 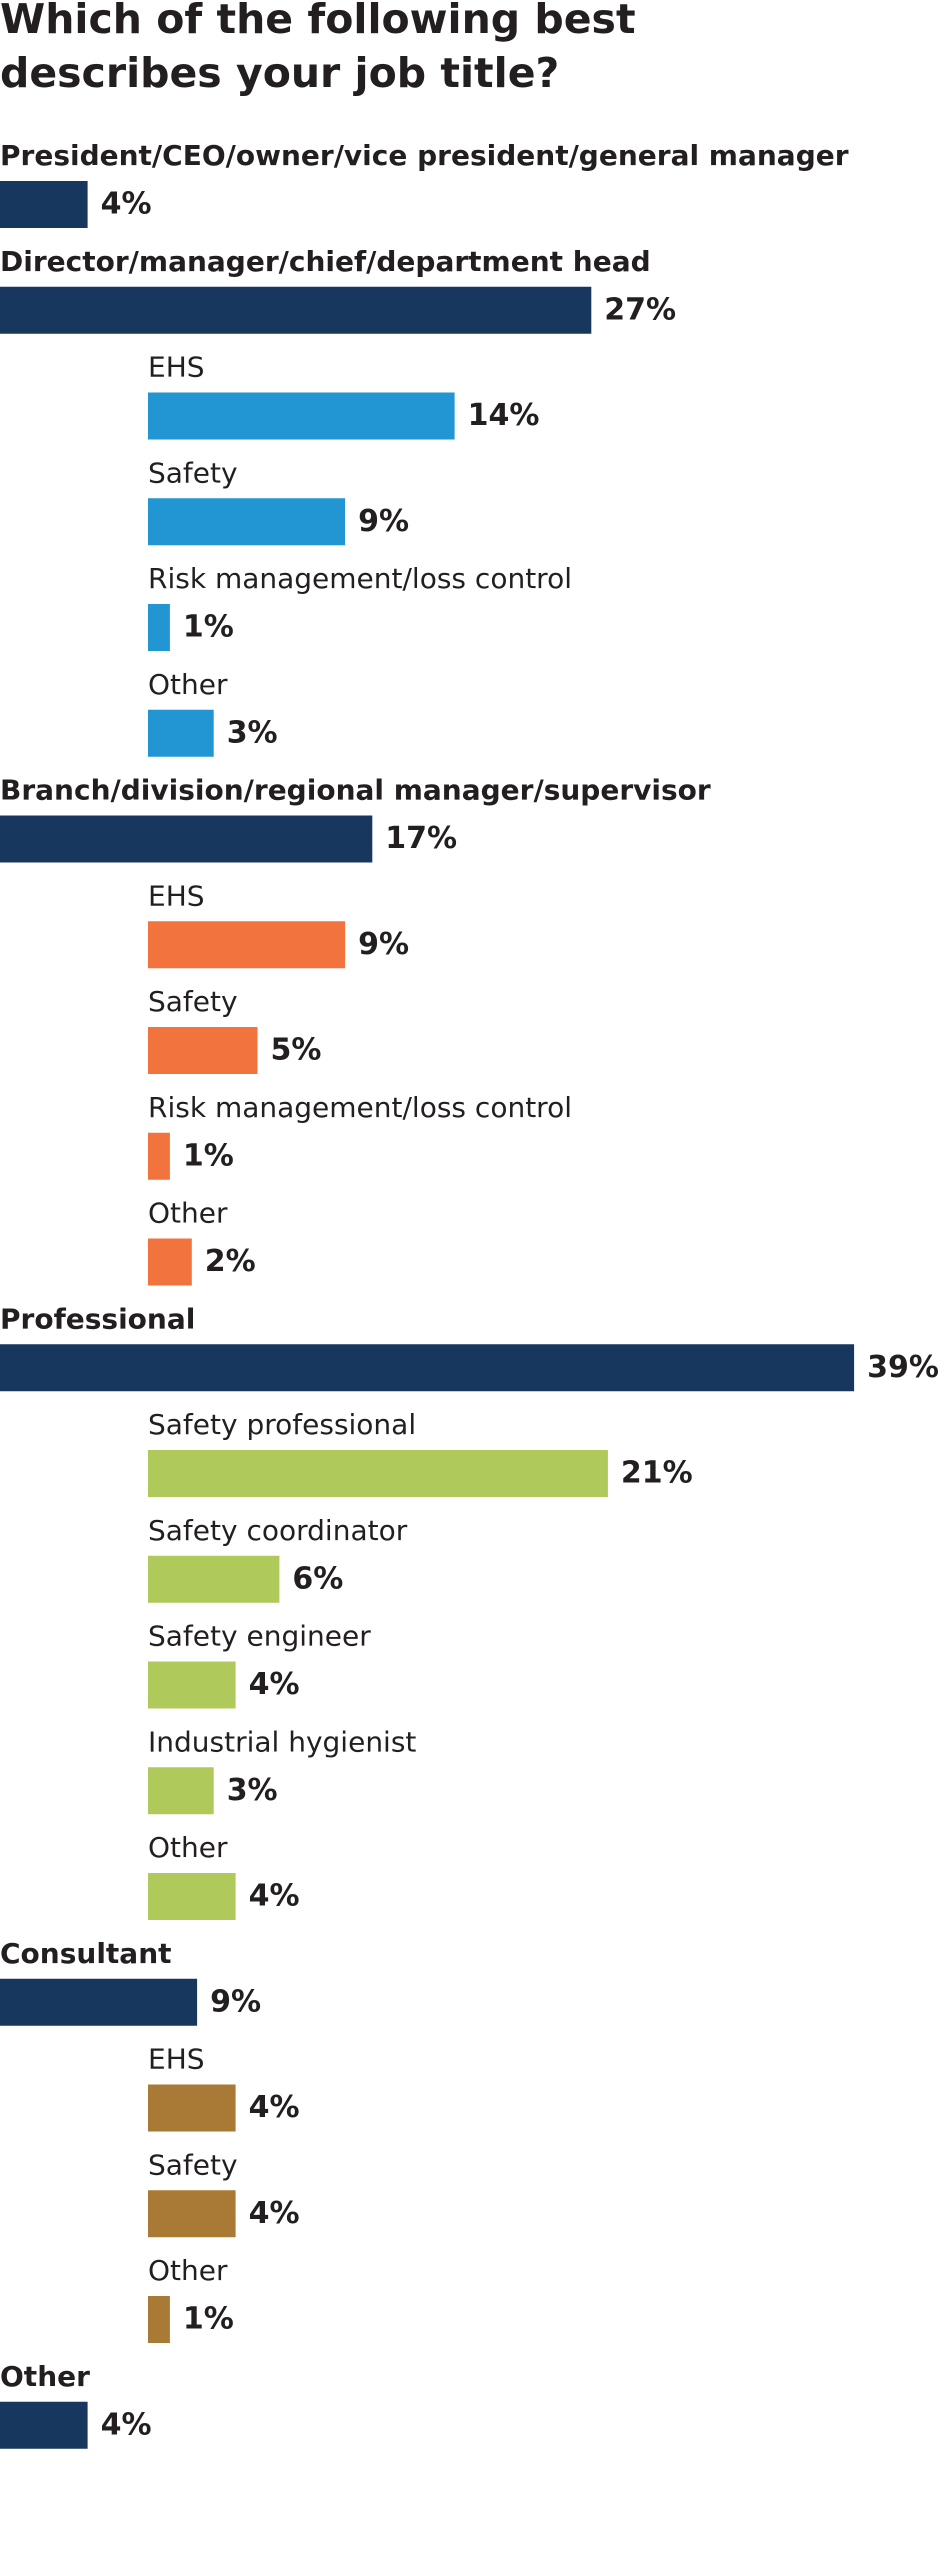 What do you see at coordinates (421, 838) in the screenshot?
I see `value-label: 17%` at bounding box center [421, 838].